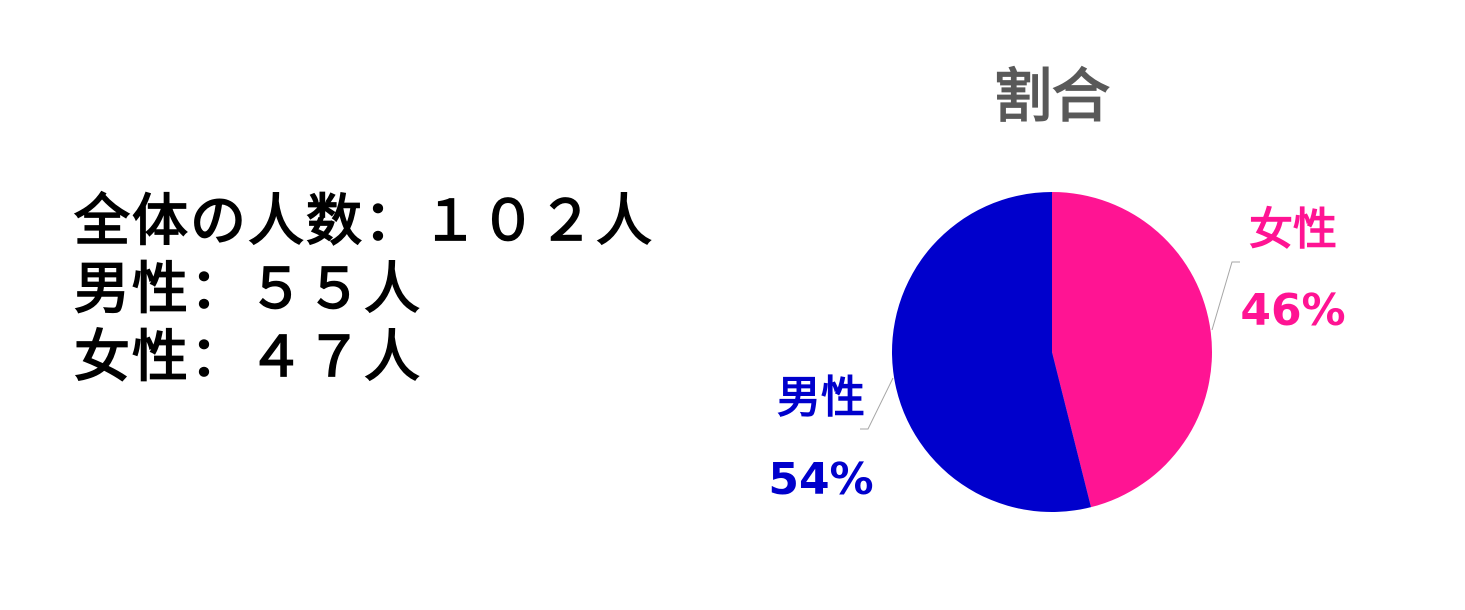 The image size is (1465, 610). I want to click on slice-percent-label: 46%, so click(1292, 310).